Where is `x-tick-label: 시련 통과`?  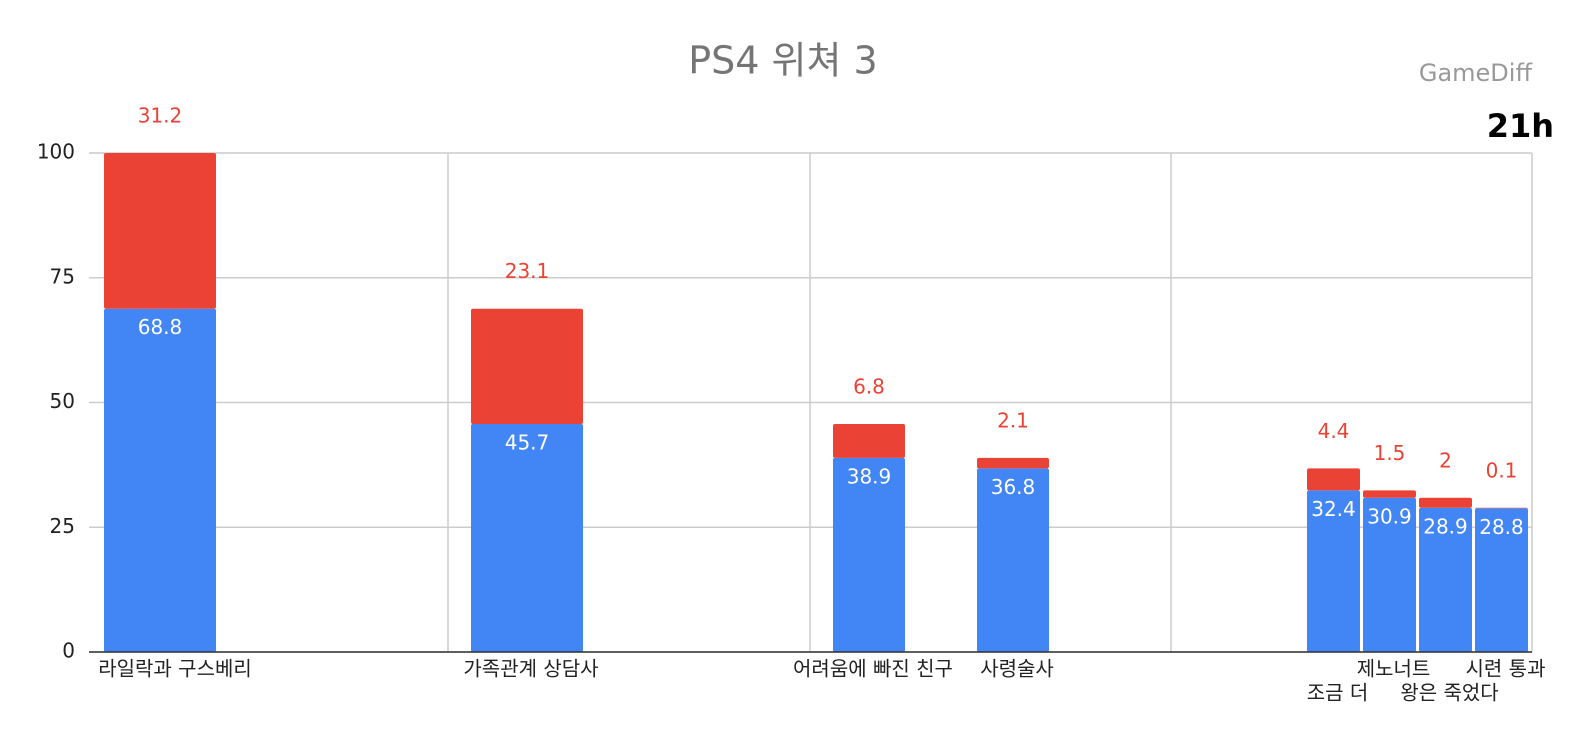
x-tick-label: 시련 통과 is located at coordinates (1506, 669).